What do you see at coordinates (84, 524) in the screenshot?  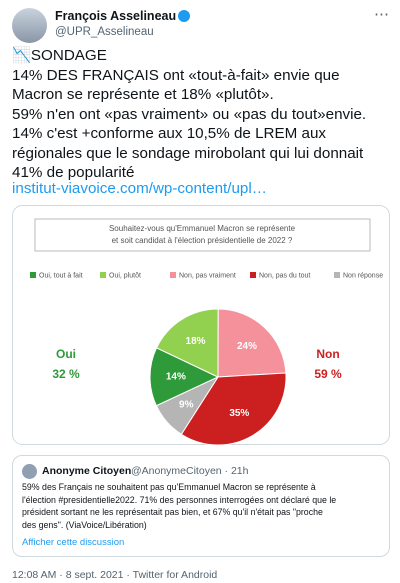 I see `text-line: des gens". (ViaVoice/Libération)` at bounding box center [84, 524].